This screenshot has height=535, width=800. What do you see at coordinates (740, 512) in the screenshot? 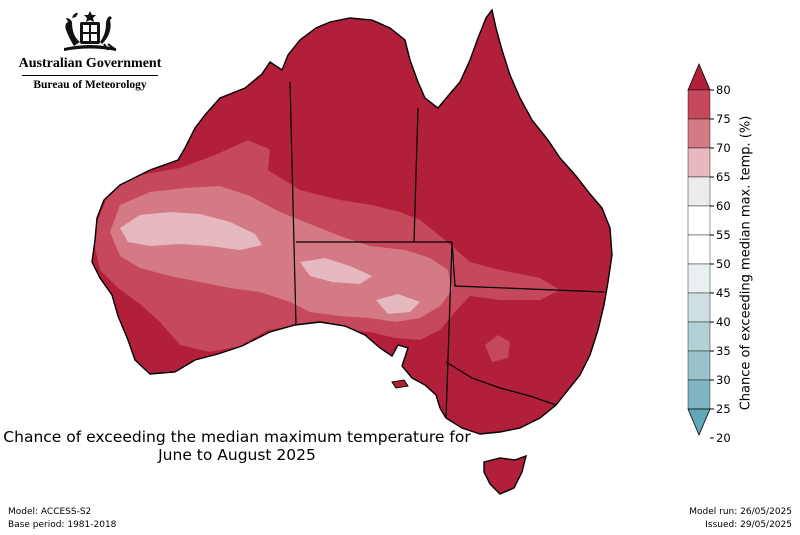
I see `model-run-date: Model run: 26/05/2025` at bounding box center [740, 512].